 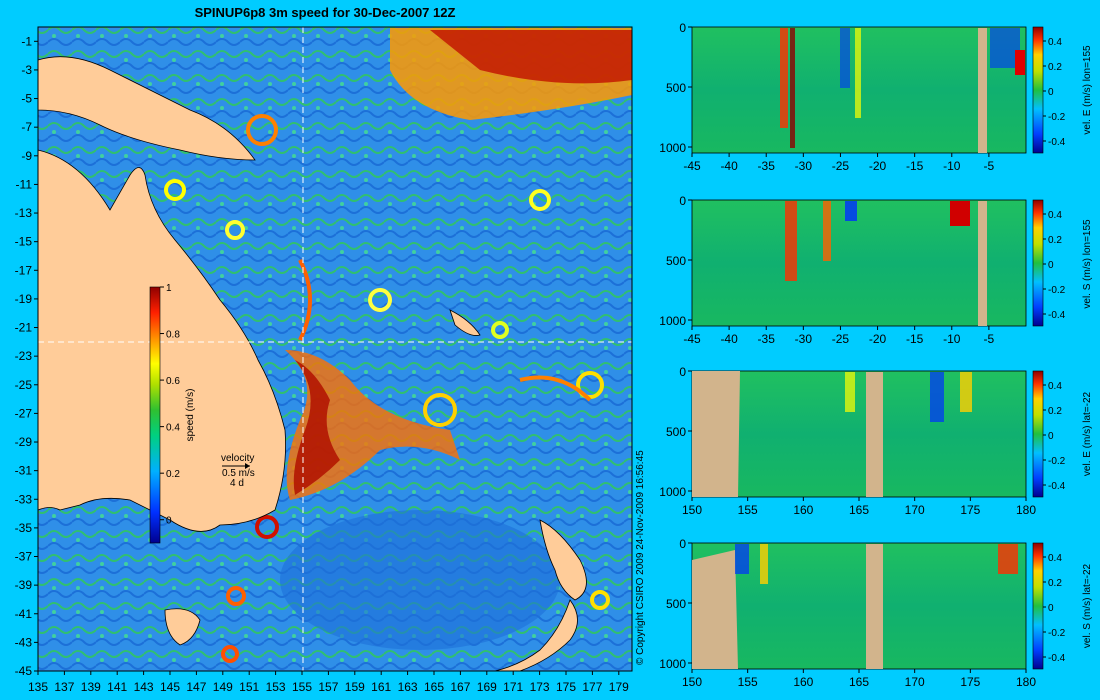 What do you see at coordinates (24, 557) in the screenshot?
I see `map-y-tick-label: -37` at bounding box center [24, 557].